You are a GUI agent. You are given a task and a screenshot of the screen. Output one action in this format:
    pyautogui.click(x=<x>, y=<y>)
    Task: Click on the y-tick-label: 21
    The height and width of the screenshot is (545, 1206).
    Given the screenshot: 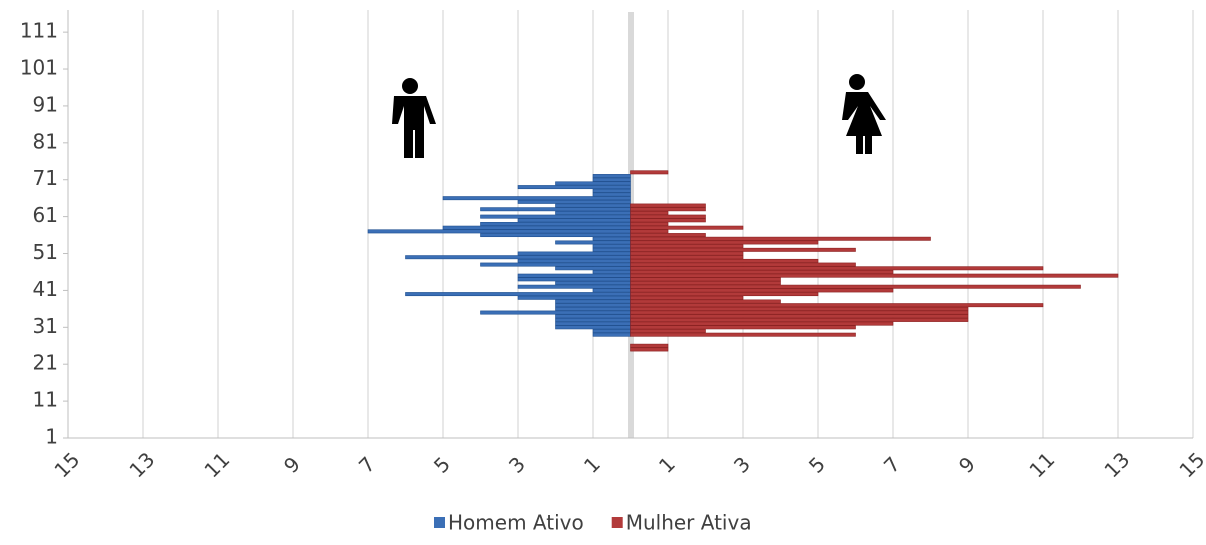 What is the action you would take?
    pyautogui.click(x=45, y=363)
    